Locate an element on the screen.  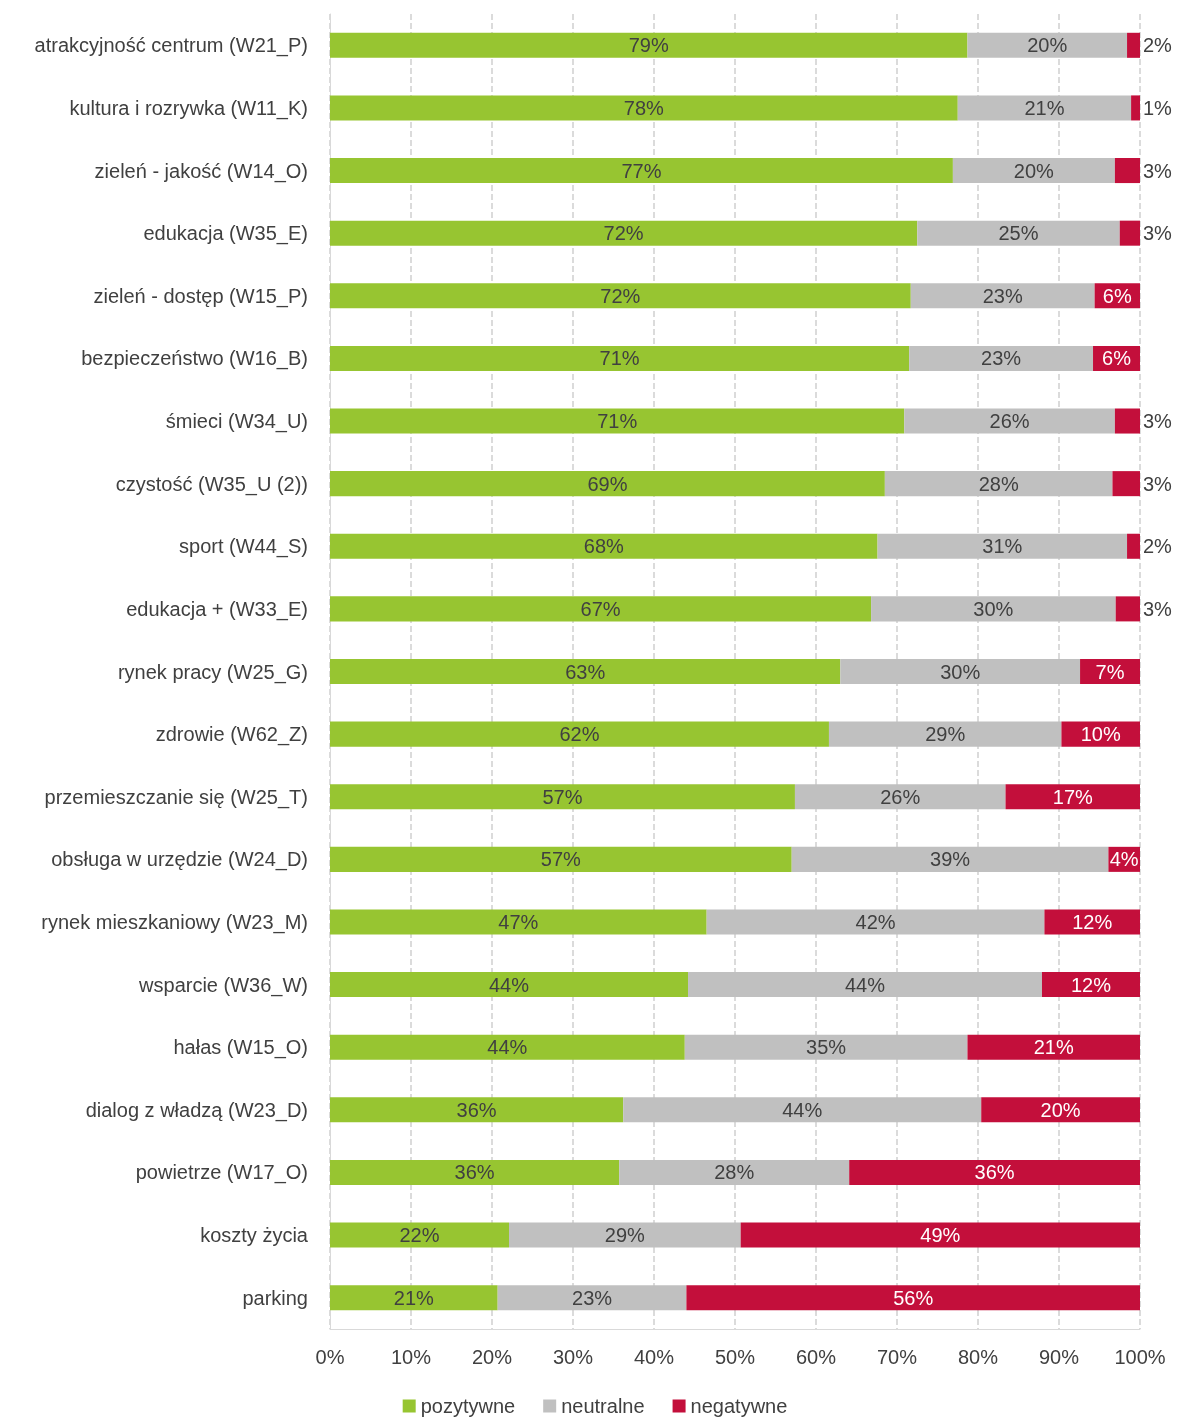
legend-label: negatywne is located at coordinates (739, 1406).